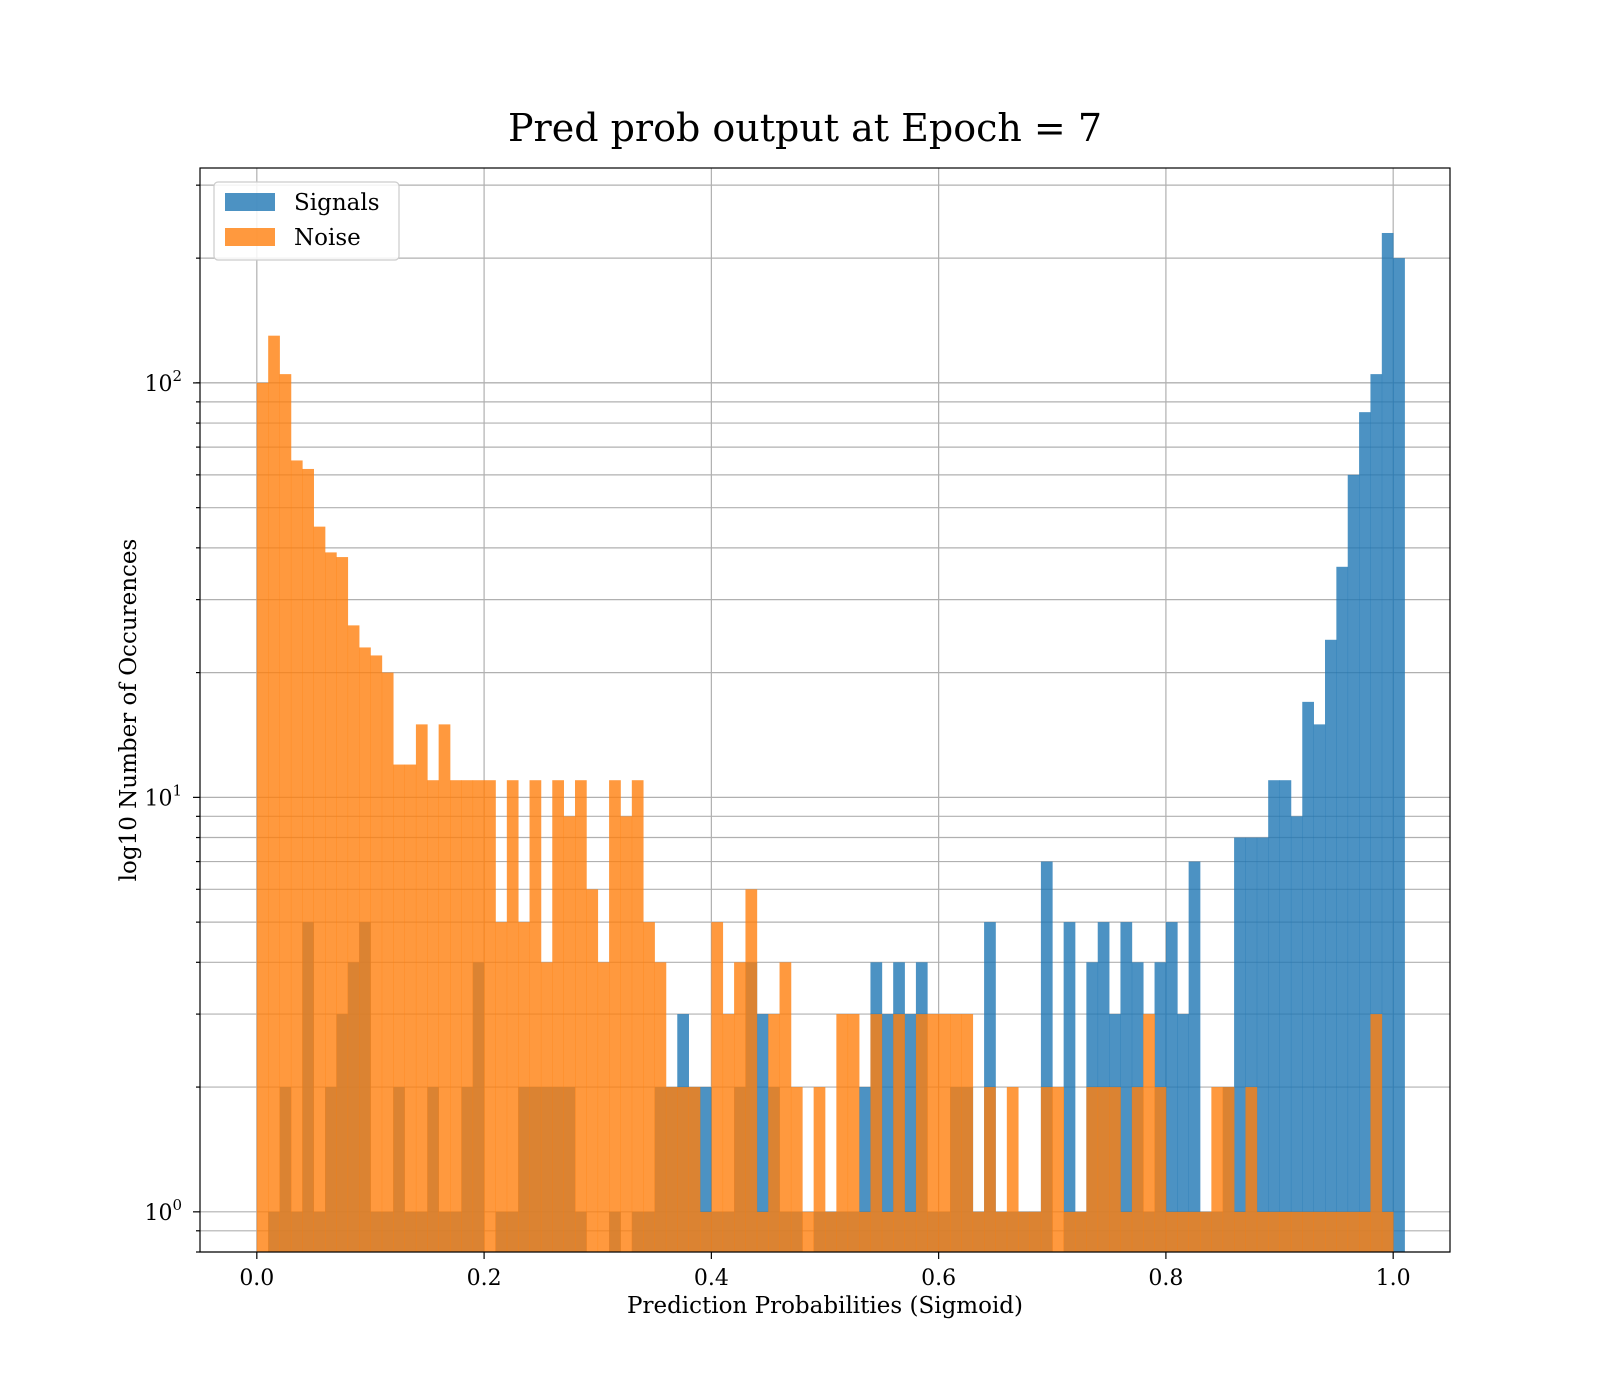  I want to click on x-tick-label: 0.8, so click(1165, 1278).